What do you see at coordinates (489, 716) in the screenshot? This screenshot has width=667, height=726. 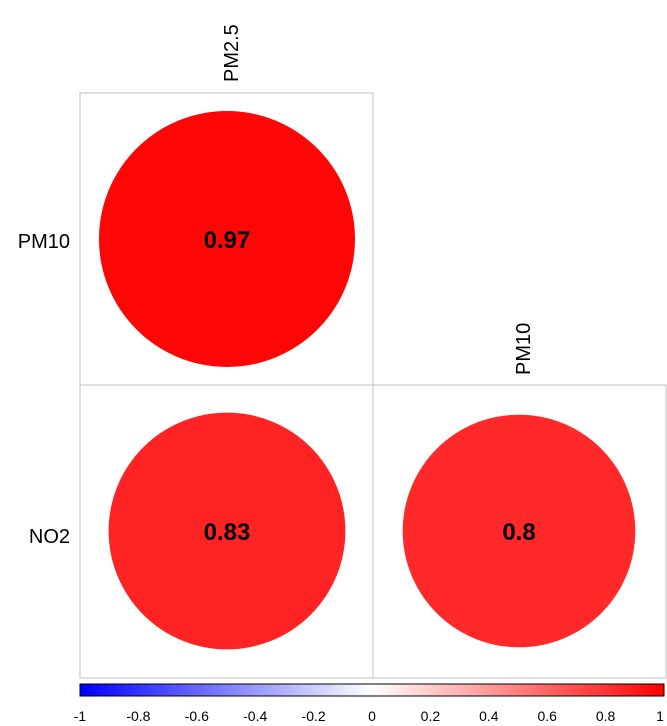 I see `colorbar-tick-label: 0.4` at bounding box center [489, 716].